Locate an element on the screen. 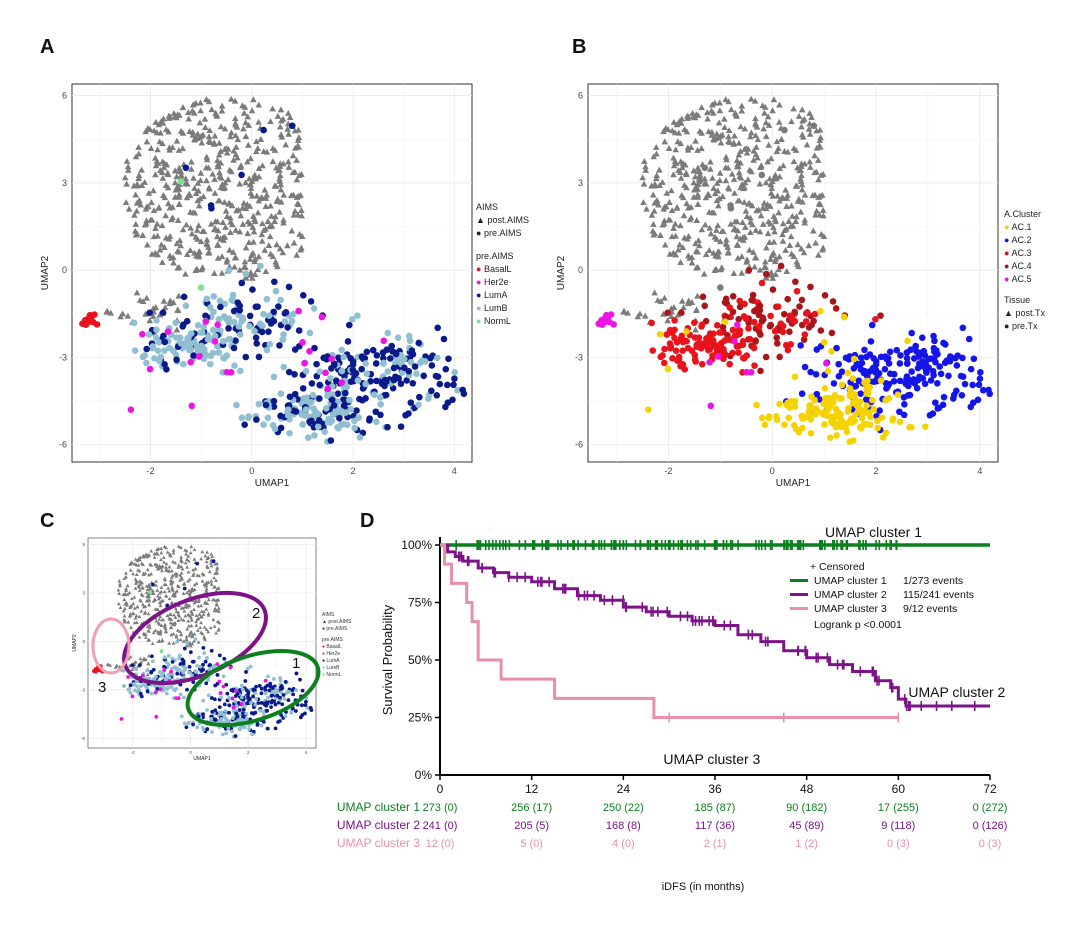  legend-b-color-ac3: ● AC.3 is located at coordinates (1024, 253).